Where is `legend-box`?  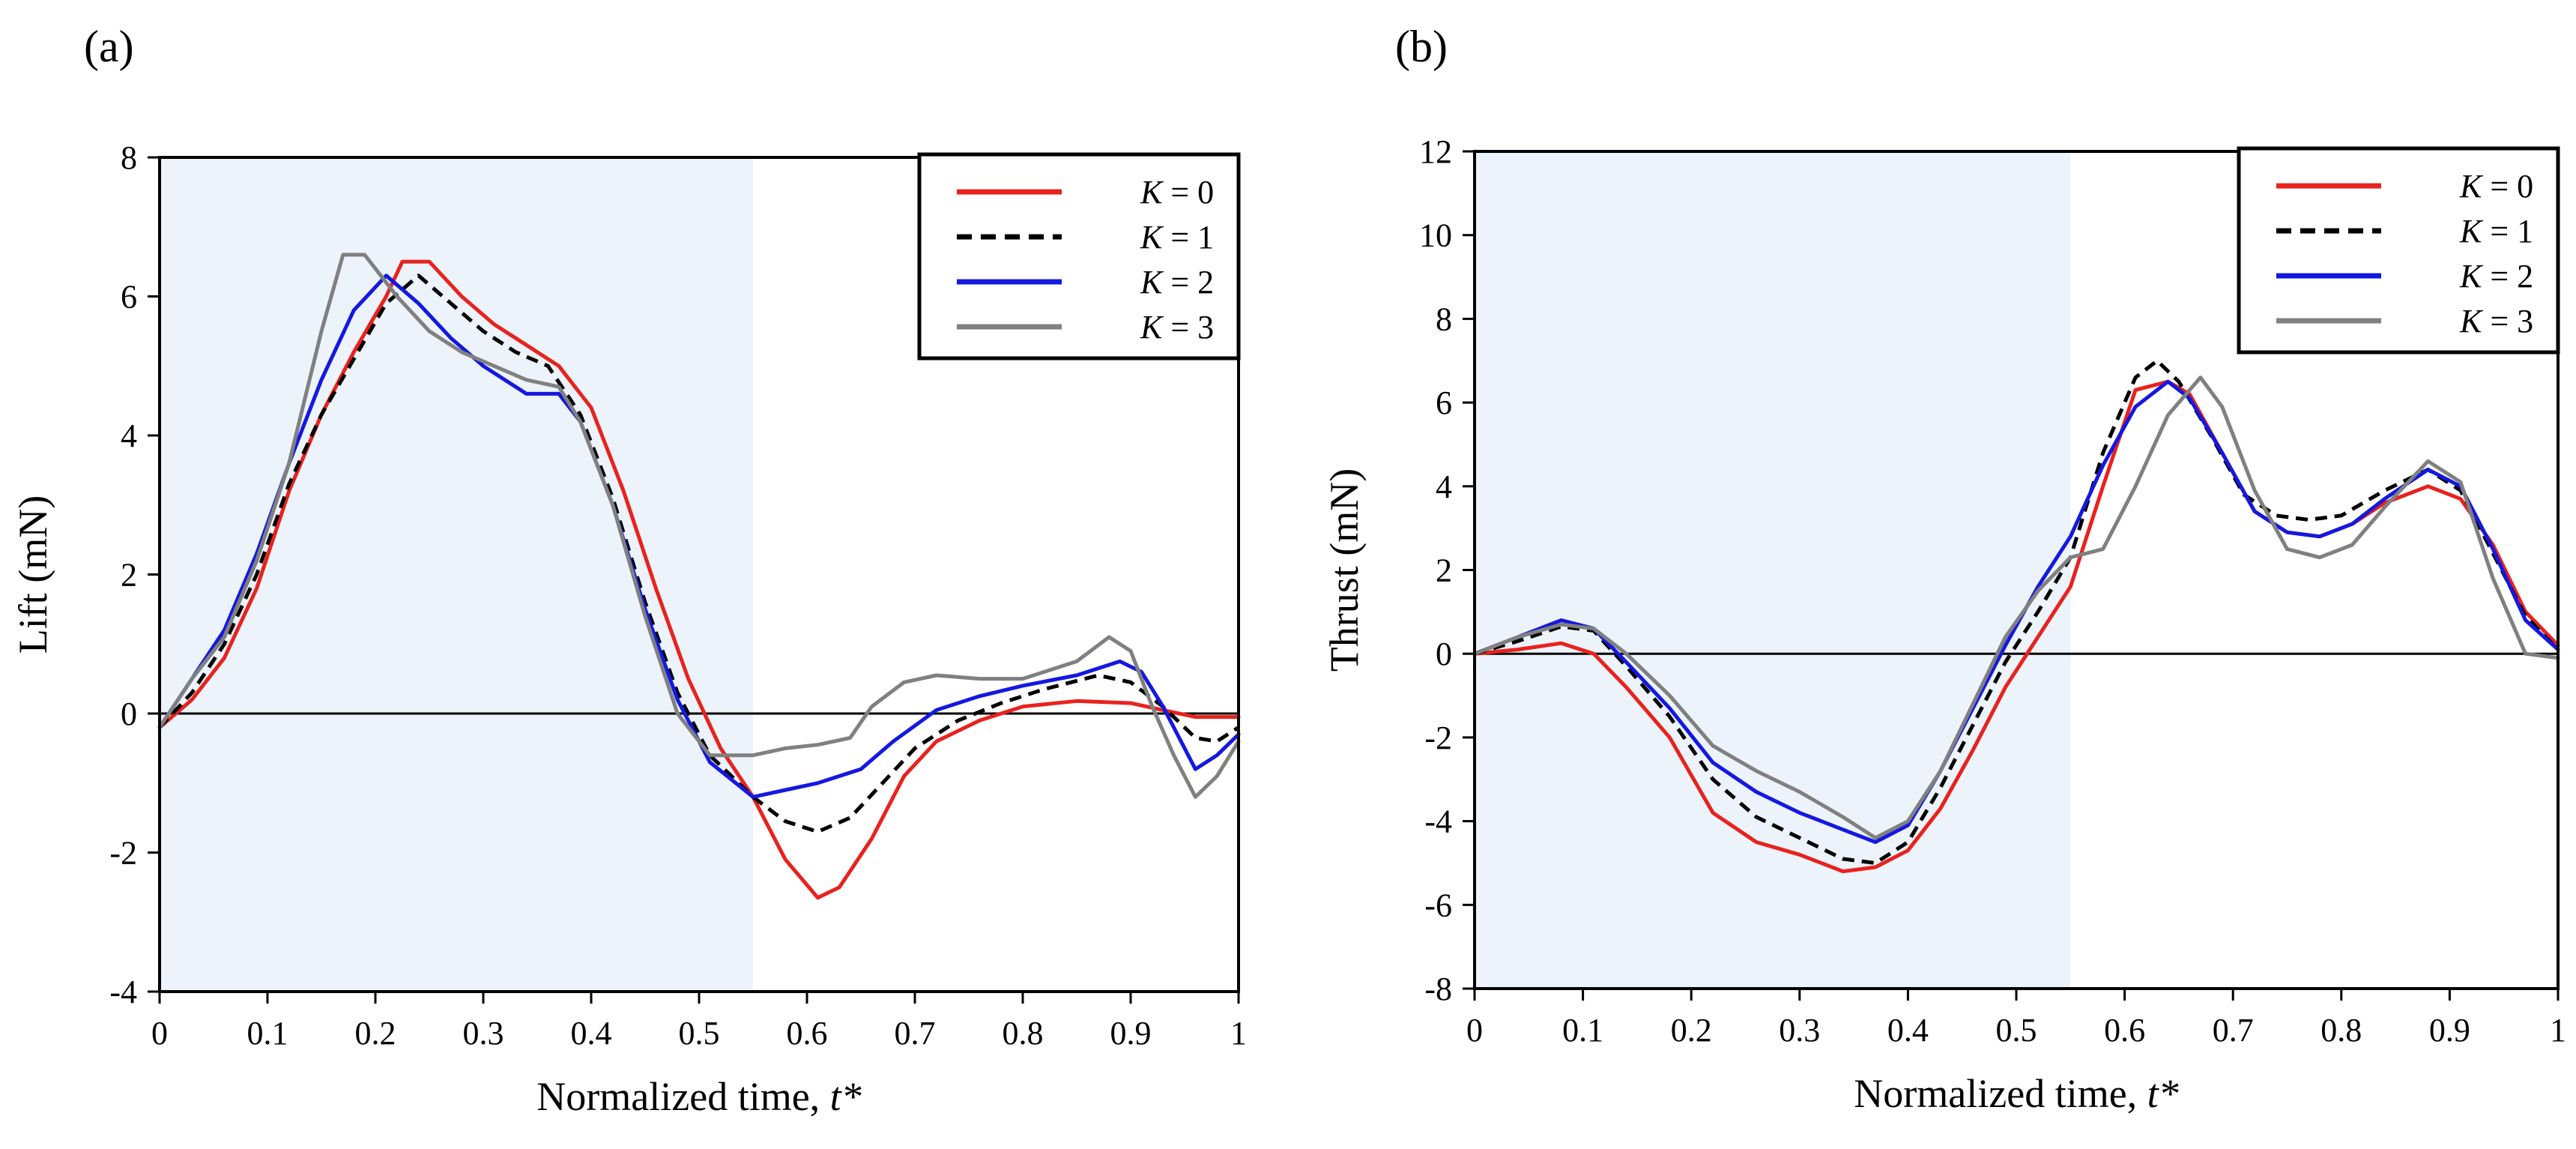 legend-box is located at coordinates (1079, 256).